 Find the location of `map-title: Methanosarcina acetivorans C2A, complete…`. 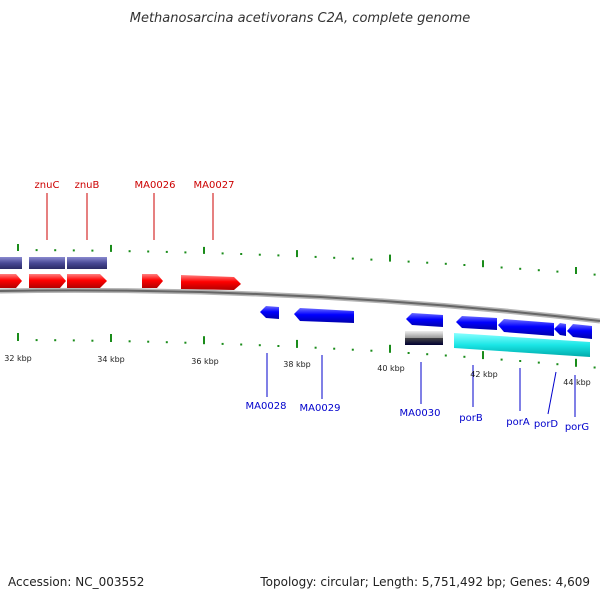

map-title: Methanosarcina acetivorans C2A, complete… is located at coordinates (300, 18).